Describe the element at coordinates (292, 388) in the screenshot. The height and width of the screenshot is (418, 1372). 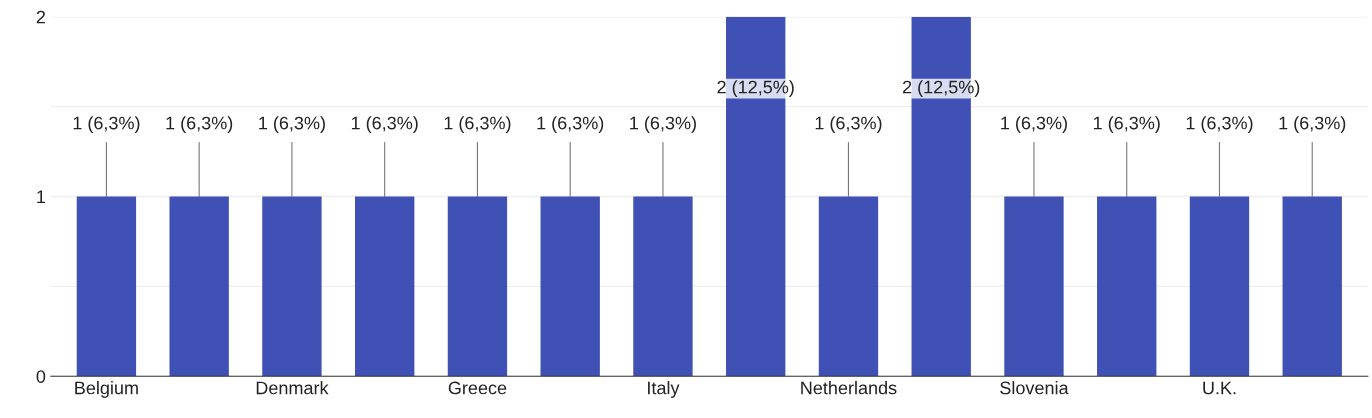
I see `x-tick-label: Denmark` at that location.